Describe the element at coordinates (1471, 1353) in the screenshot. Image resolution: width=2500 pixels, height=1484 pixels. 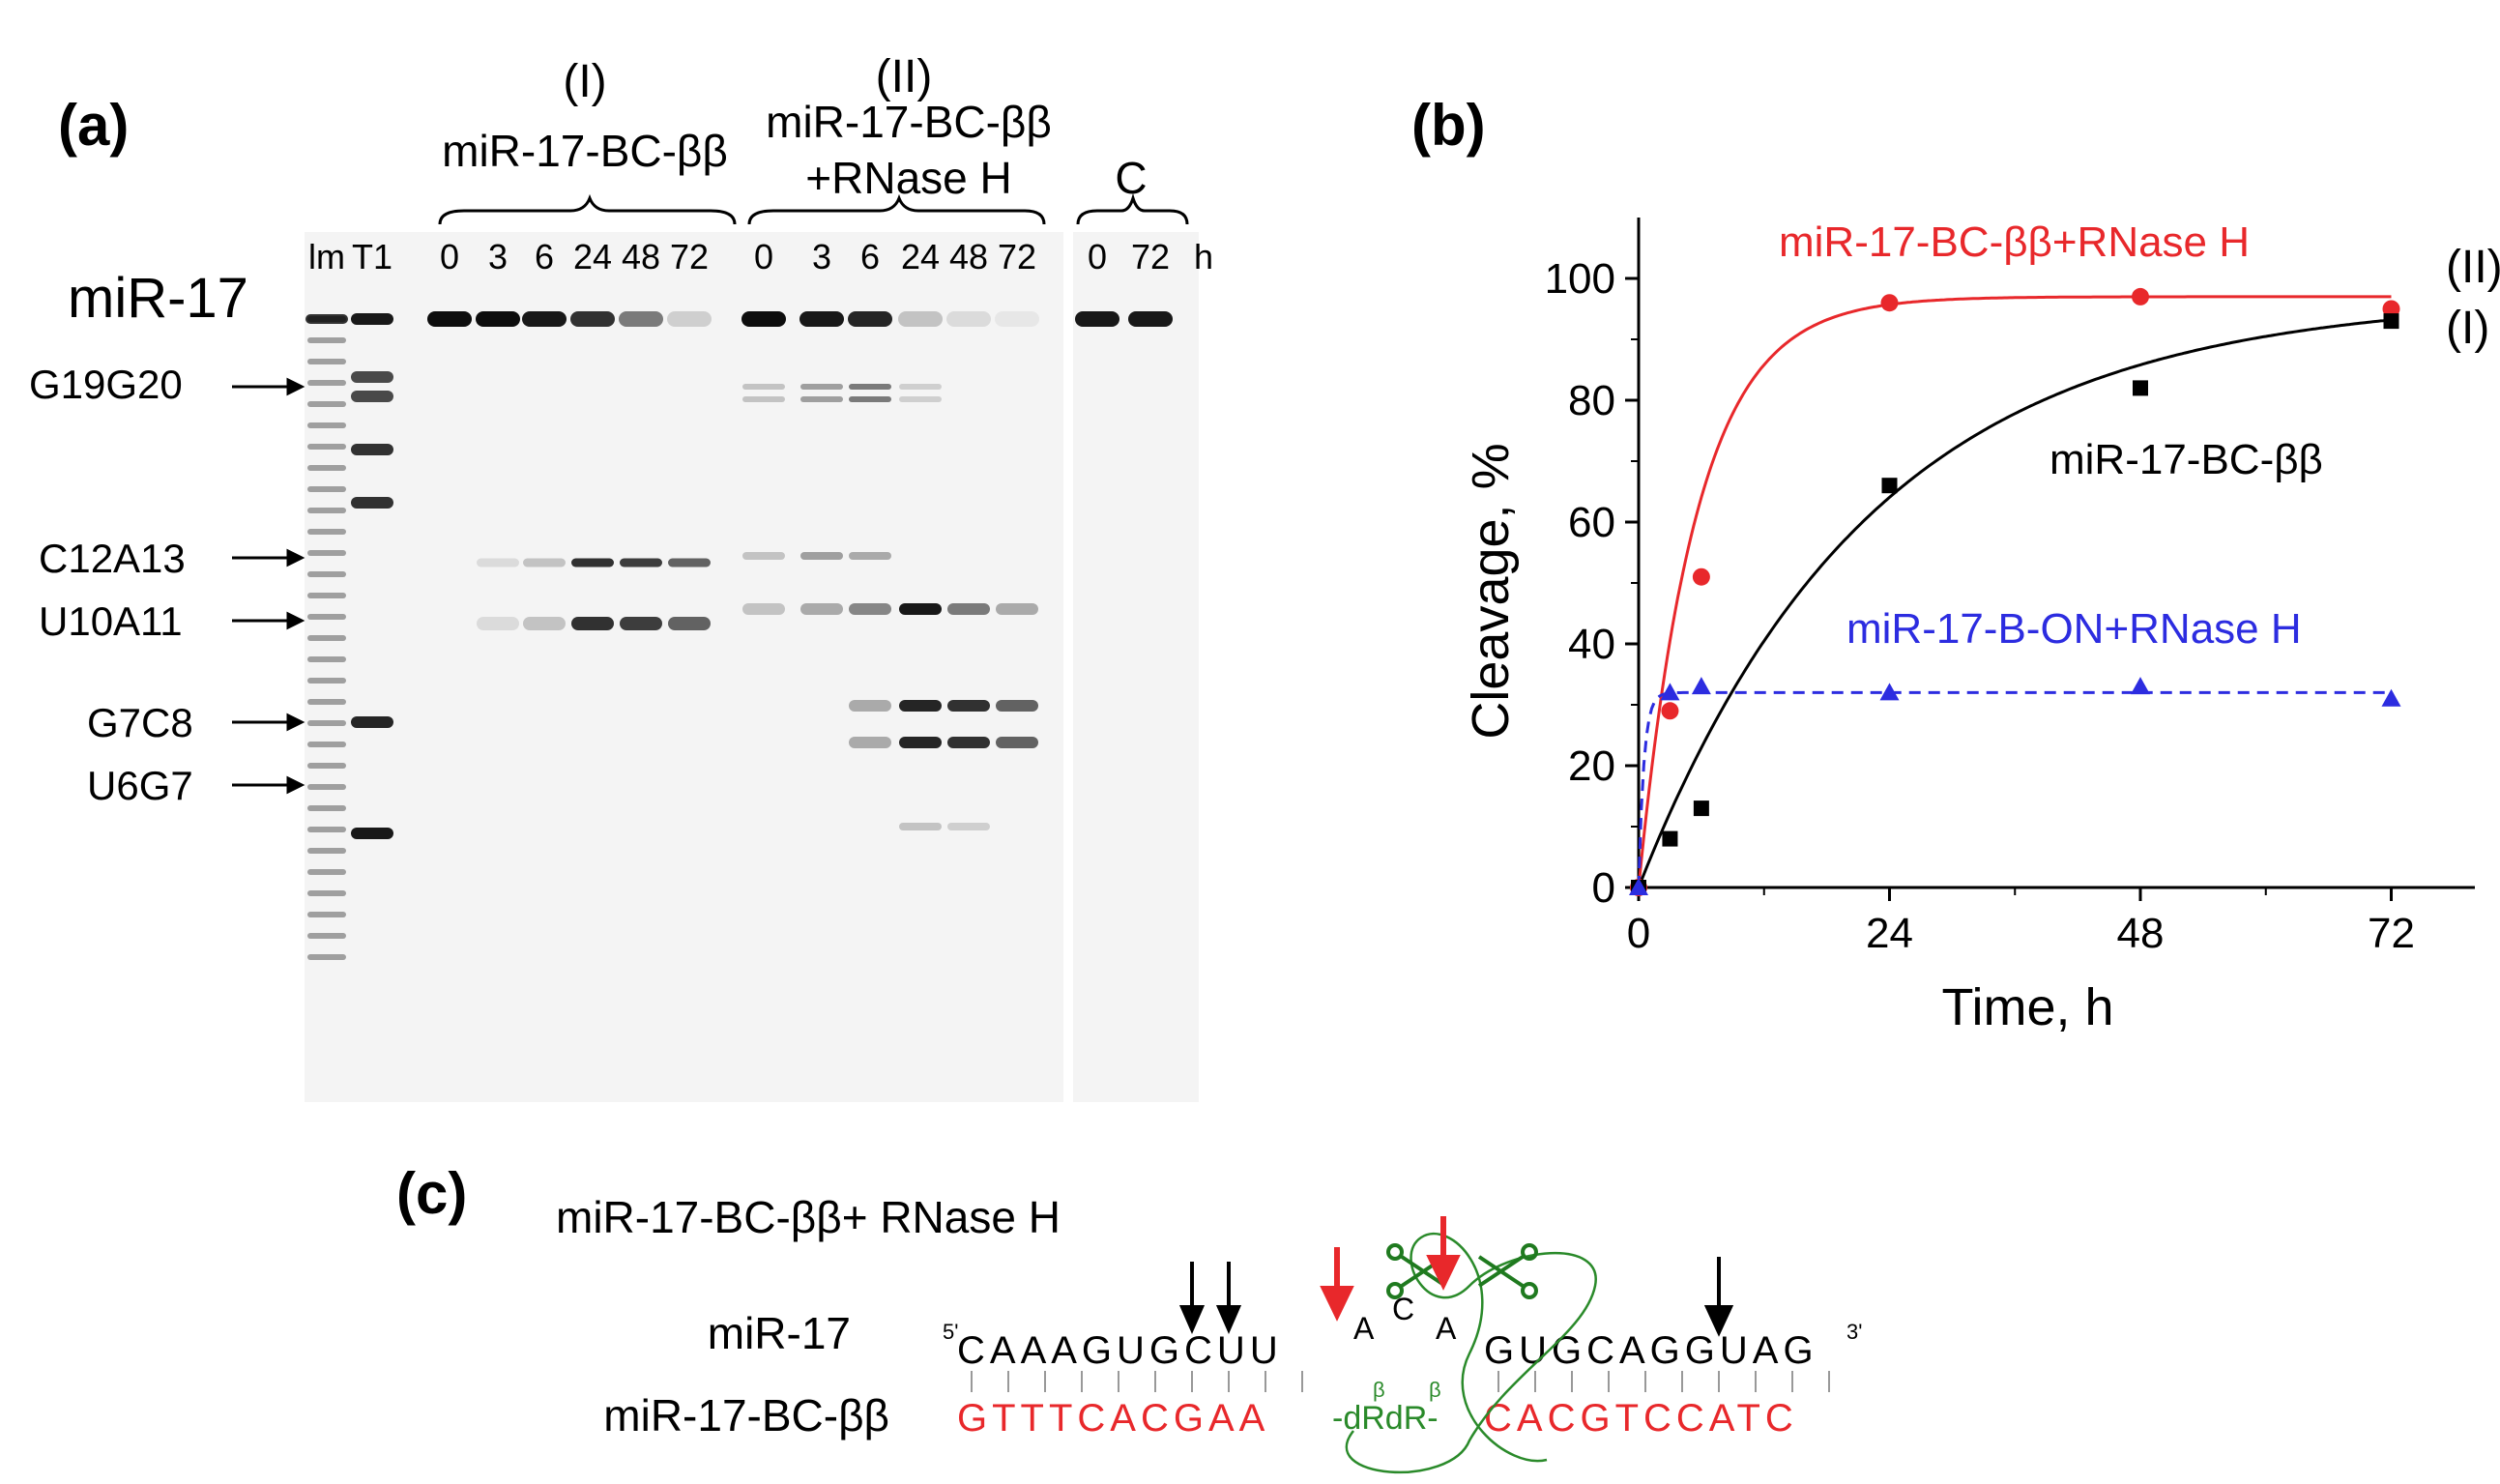
I see `catalytic-loop` at that location.